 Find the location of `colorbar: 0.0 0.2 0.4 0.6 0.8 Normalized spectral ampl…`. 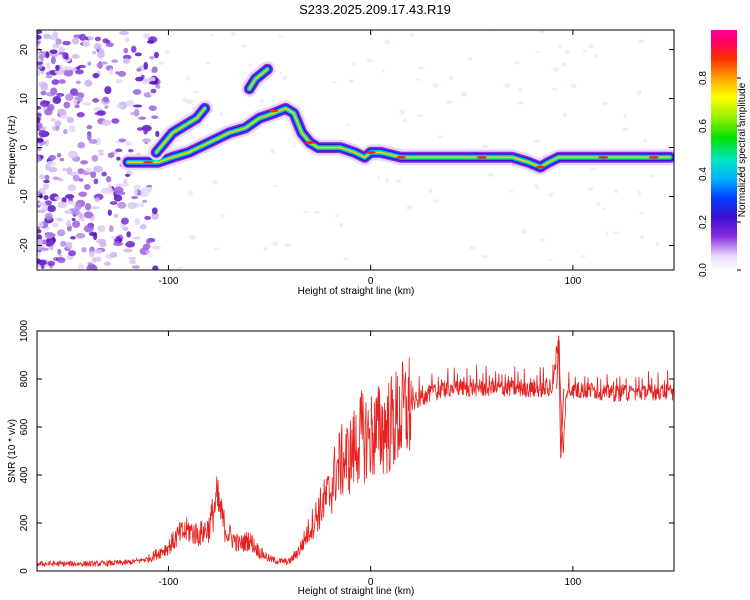

colorbar: 0.0 0.2 0.4 0.6 0.8 Normalized spectral ampl… is located at coordinates (723, 153).